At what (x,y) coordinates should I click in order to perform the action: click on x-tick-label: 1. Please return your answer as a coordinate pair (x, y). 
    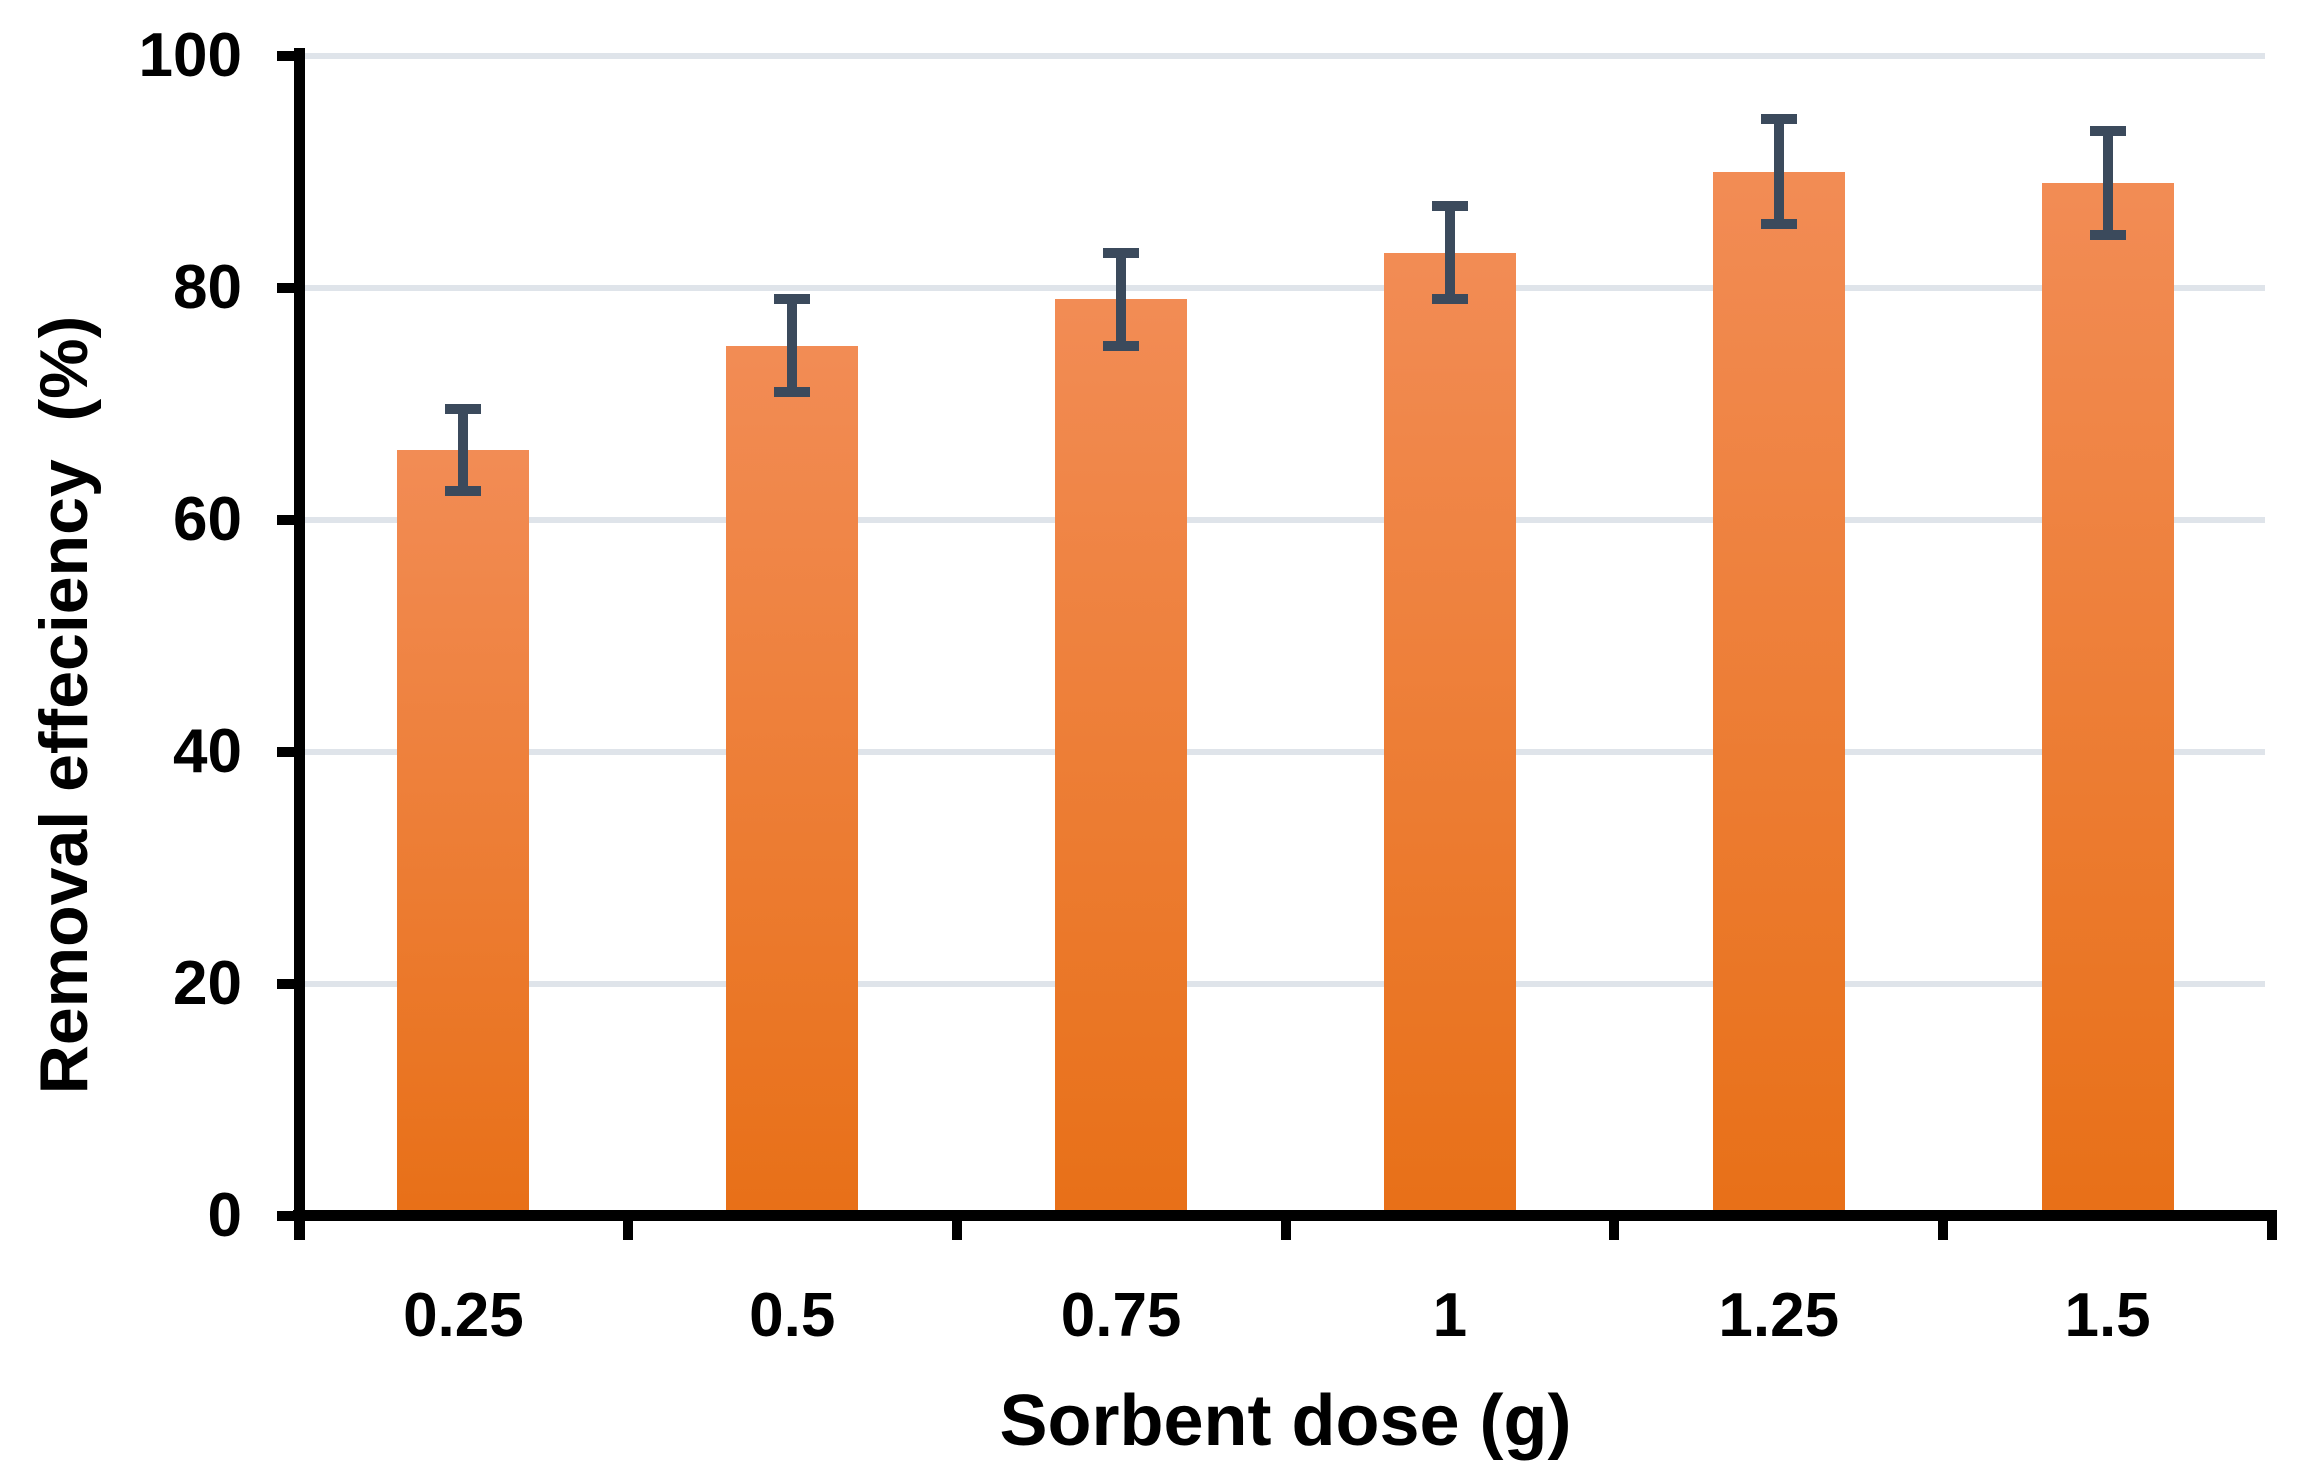
    Looking at the image, I should click on (1450, 1315).